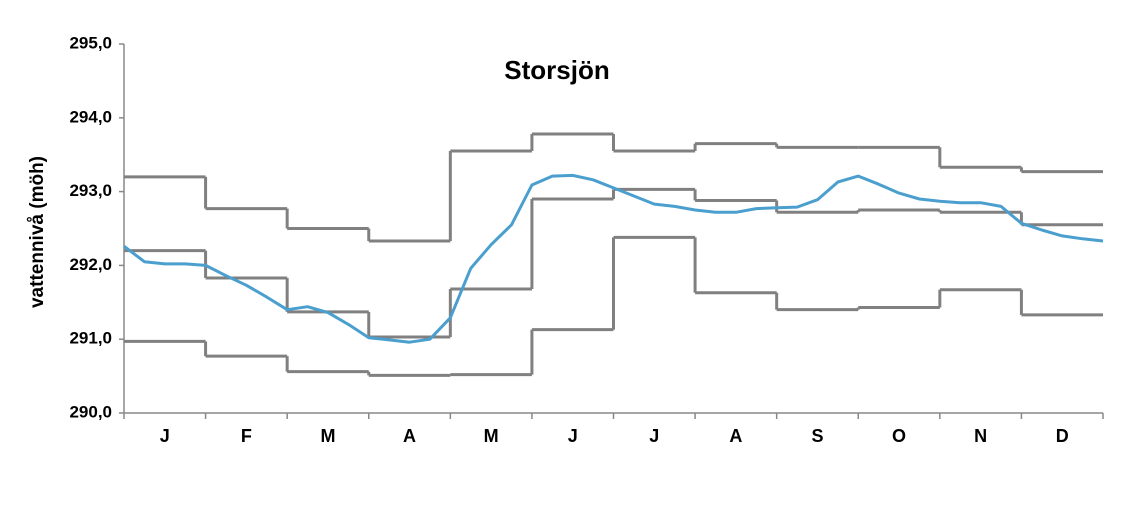 Image resolution: width=1122 pixels, height=508 pixels. I want to click on y-tick-label: 295,0, so click(90, 42).